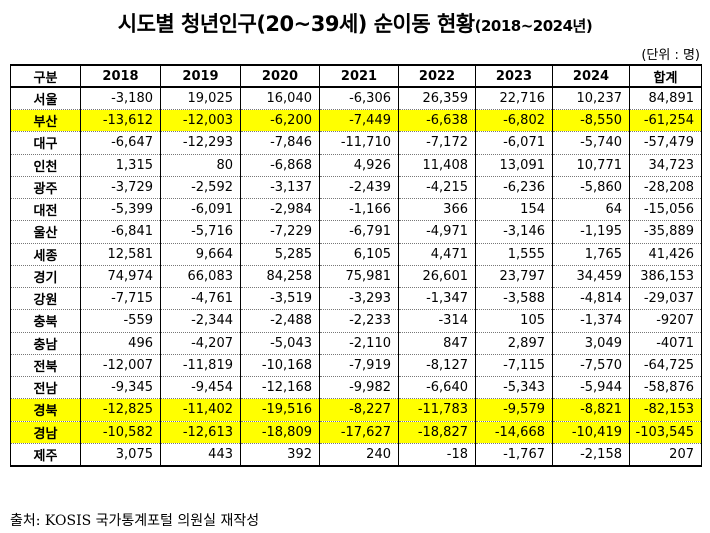  Describe the element at coordinates (45, 410) in the screenshot. I see `region-cell: 경북` at that location.